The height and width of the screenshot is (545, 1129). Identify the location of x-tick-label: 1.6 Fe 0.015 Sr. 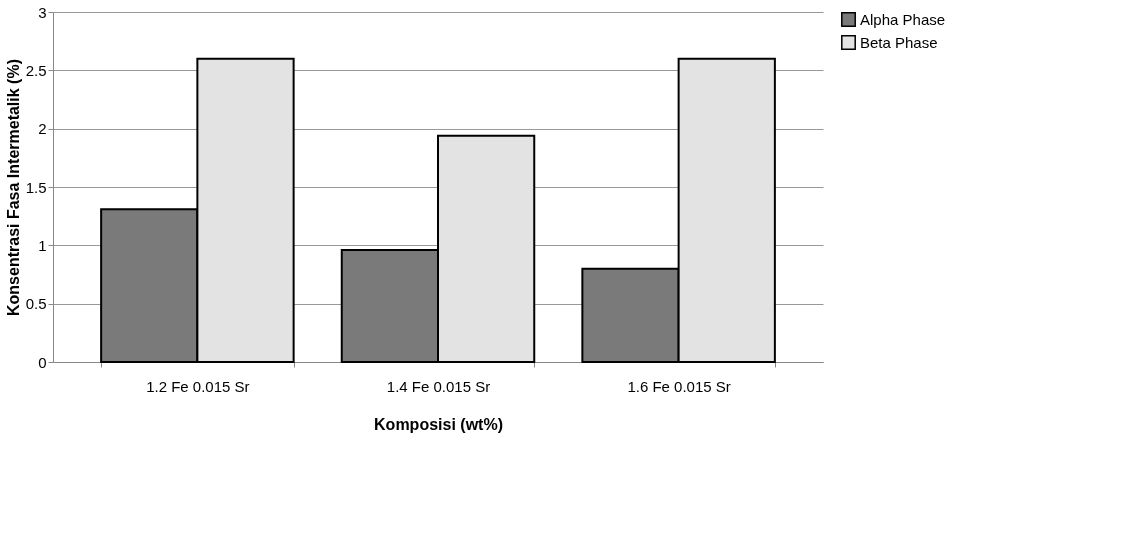
(679, 386).